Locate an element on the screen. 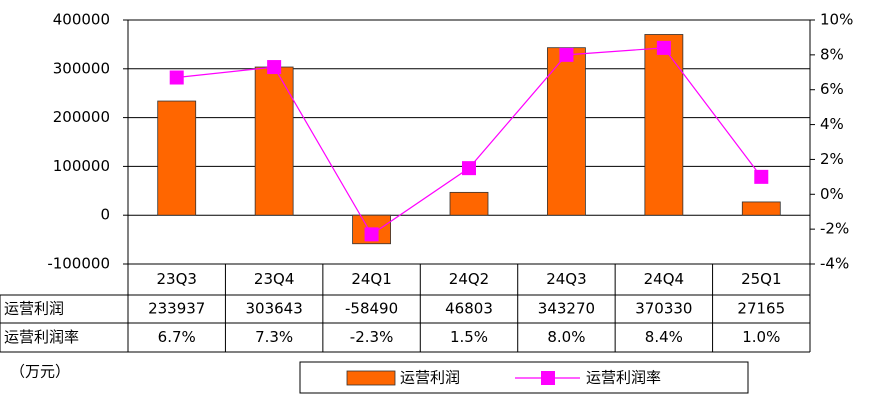 The width and height of the screenshot is (886, 404). y-tick-label: 400000 is located at coordinates (81, 20).